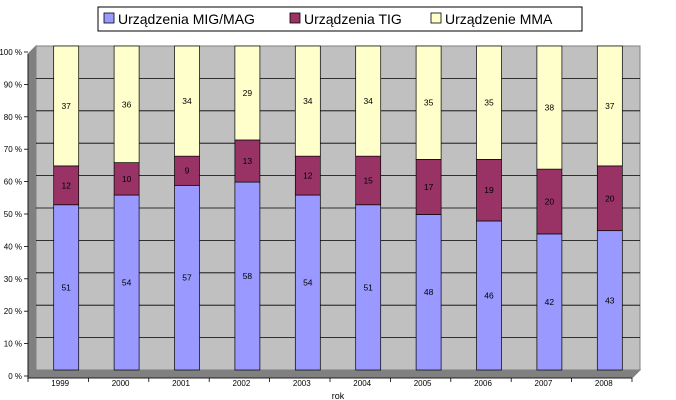  Describe the element at coordinates (186, 19) in the screenshot. I see `legend-label-mig-mag: Urządzenia MIG/MAG` at that location.